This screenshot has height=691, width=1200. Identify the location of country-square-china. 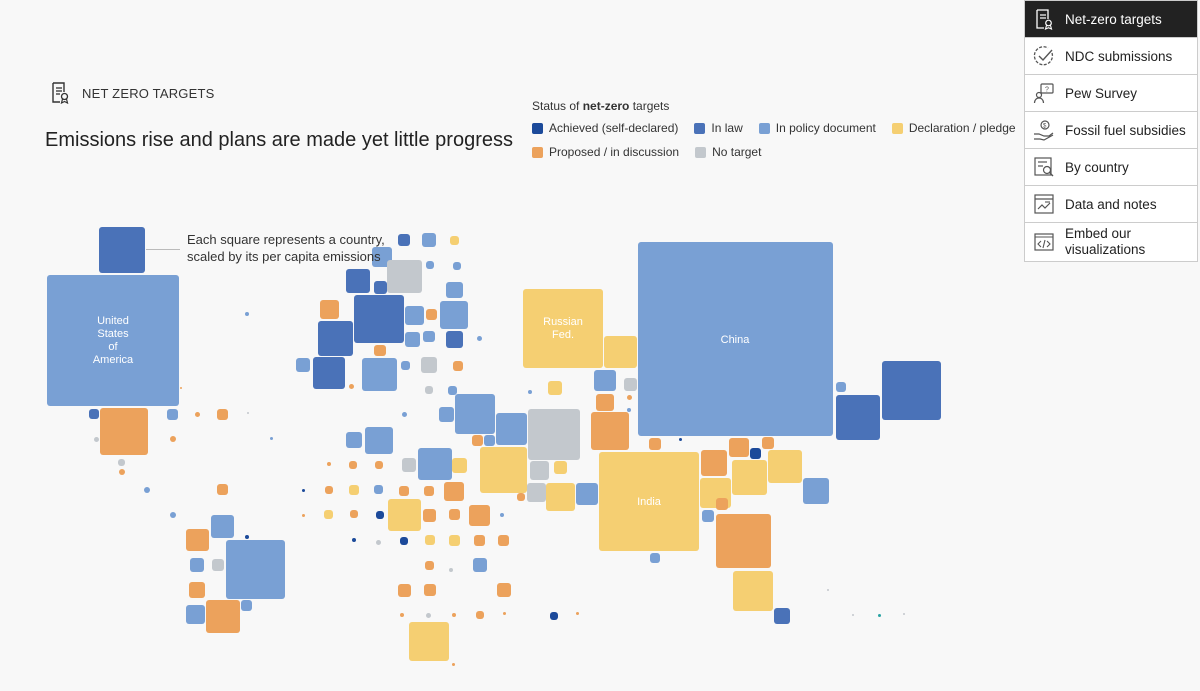
(735, 339).